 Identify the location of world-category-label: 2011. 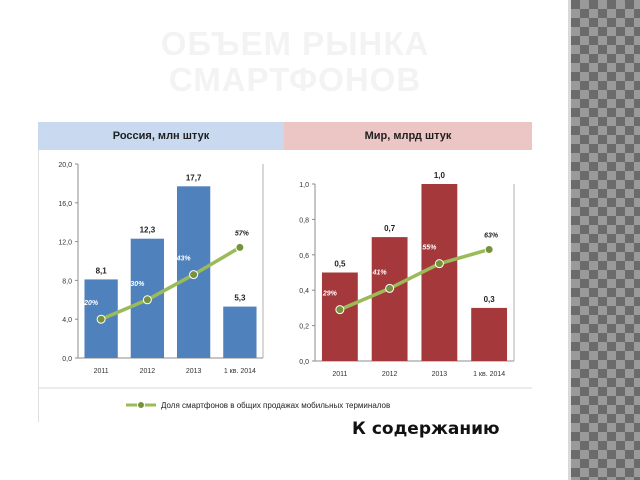
(339, 374).